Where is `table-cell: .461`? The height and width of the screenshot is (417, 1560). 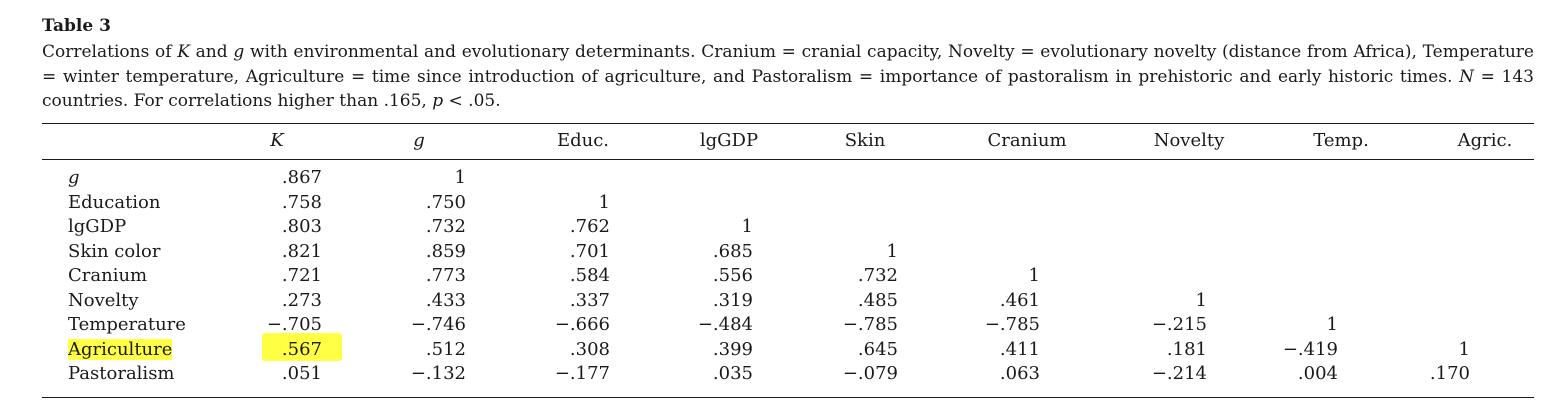 table-cell: .461 is located at coordinates (1019, 300).